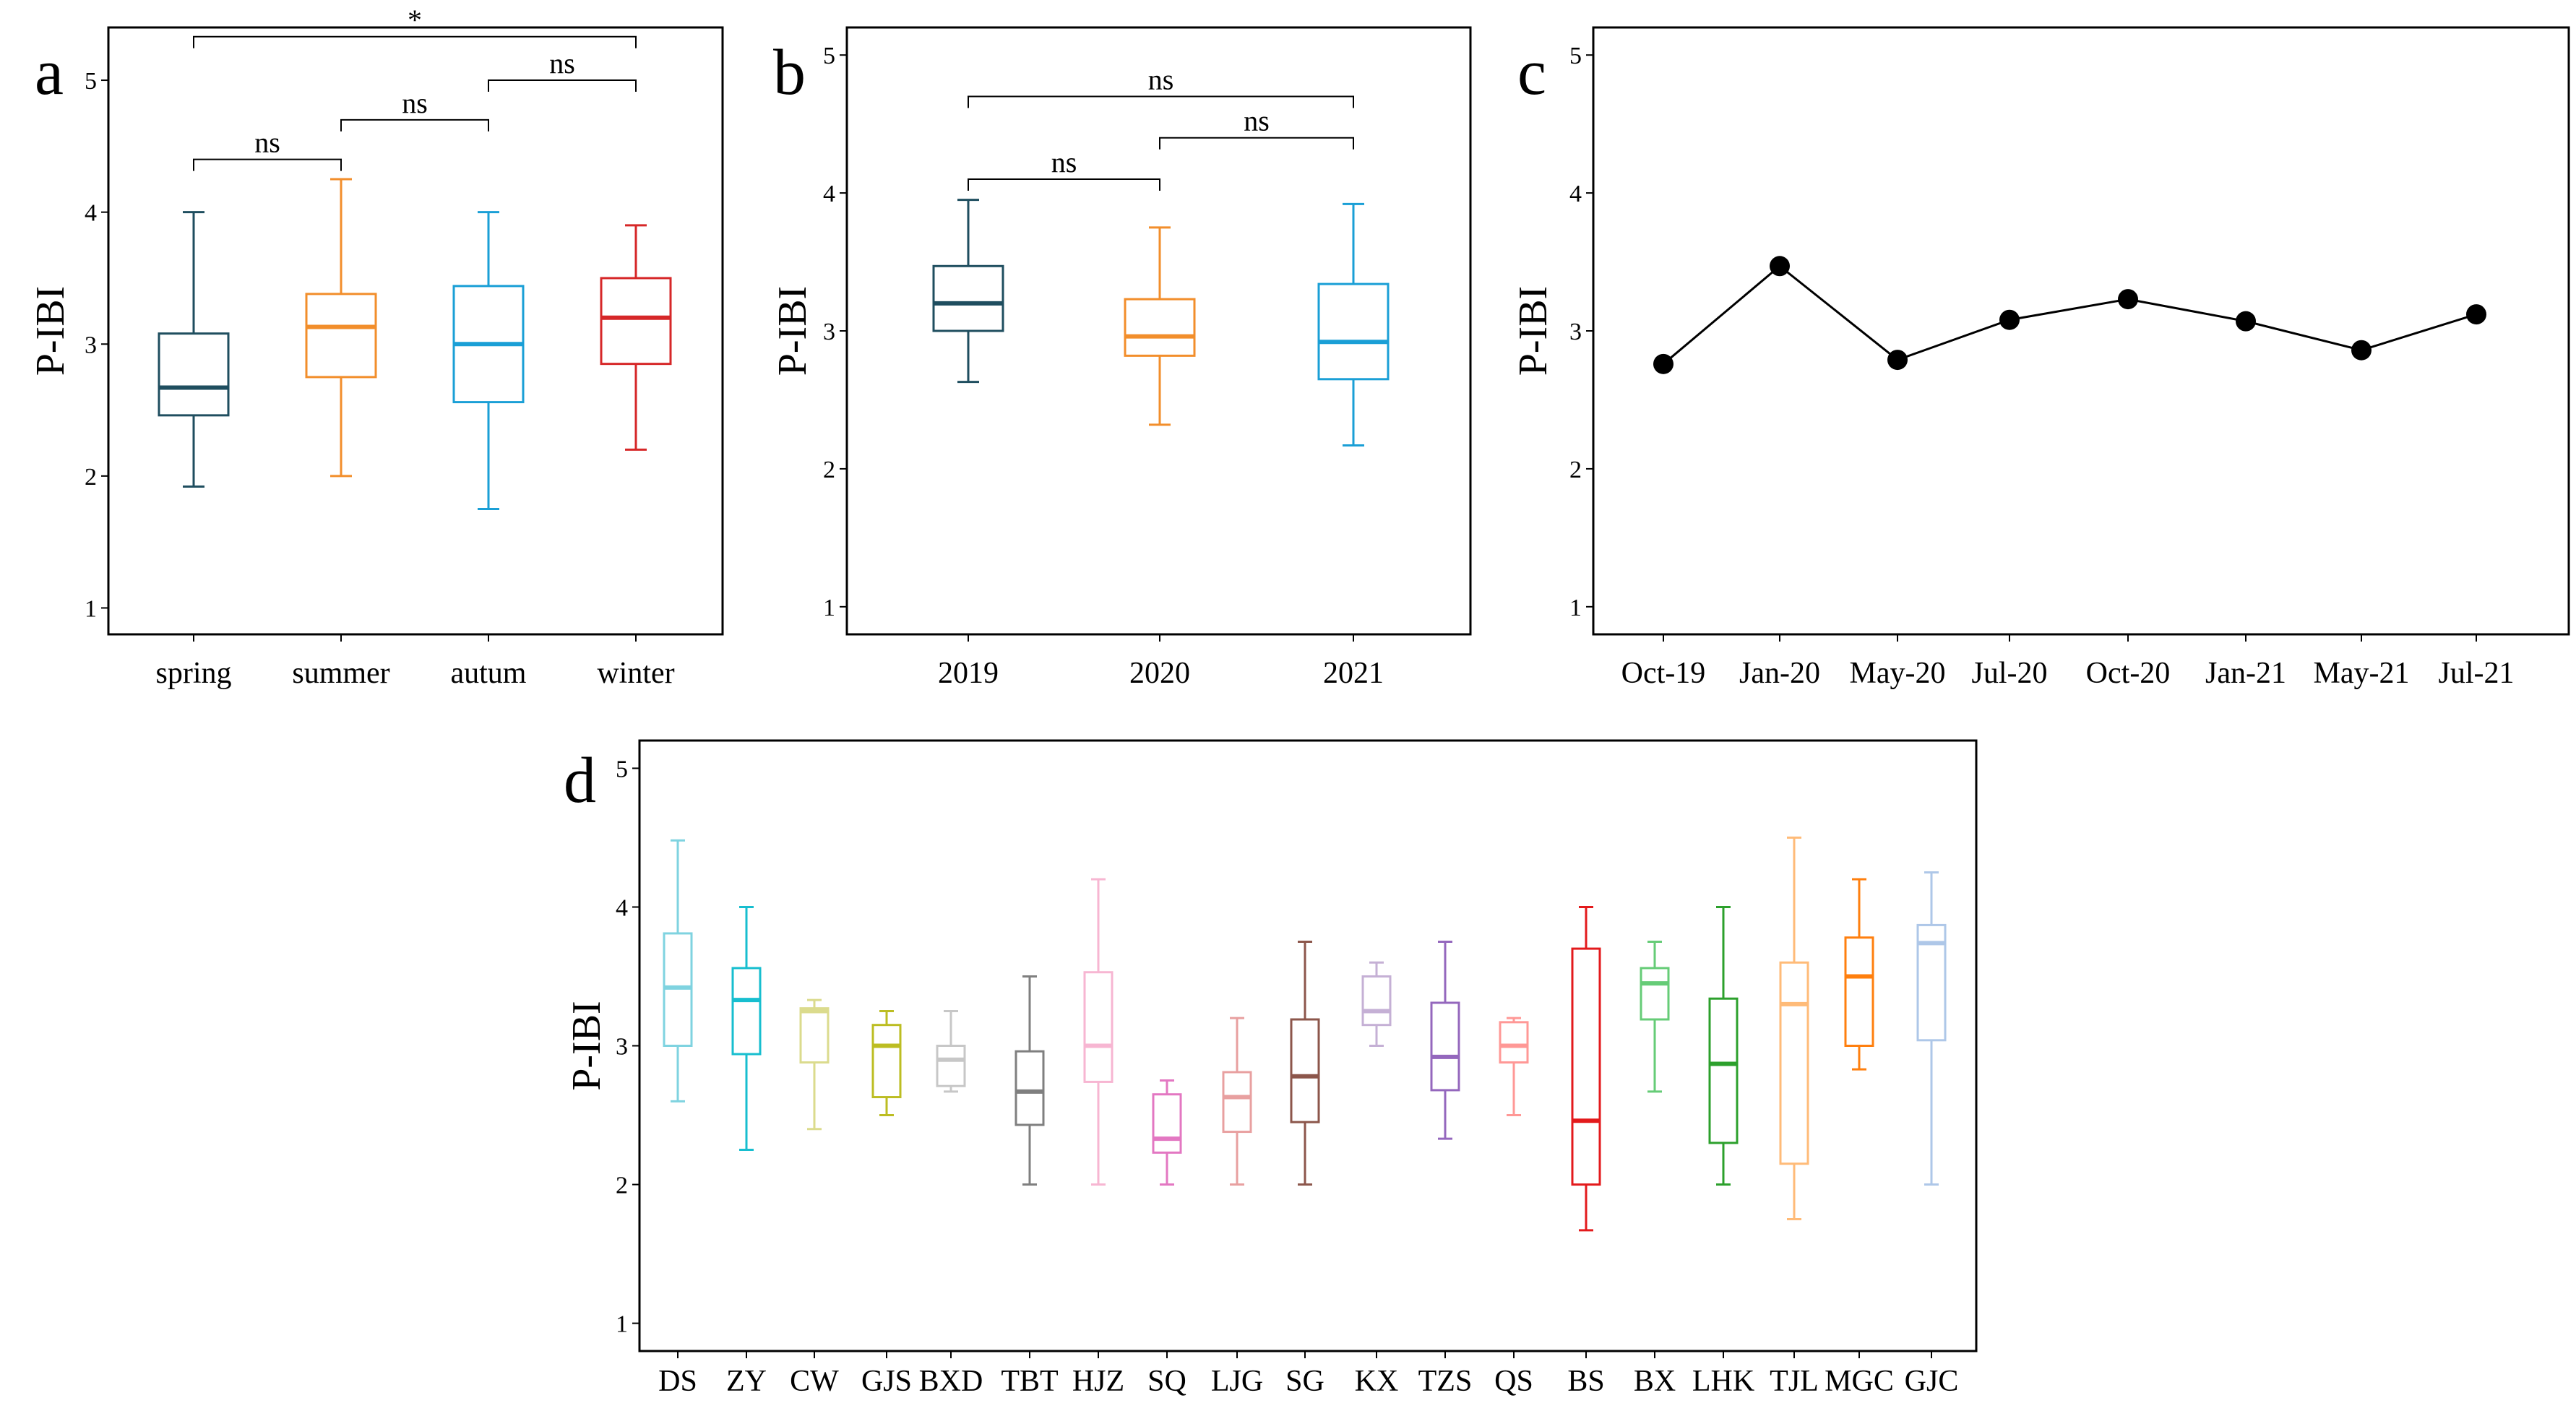 The width and height of the screenshot is (2576, 1424). What do you see at coordinates (1159, 673) in the screenshot?
I see `x-tick-label: 2020` at bounding box center [1159, 673].